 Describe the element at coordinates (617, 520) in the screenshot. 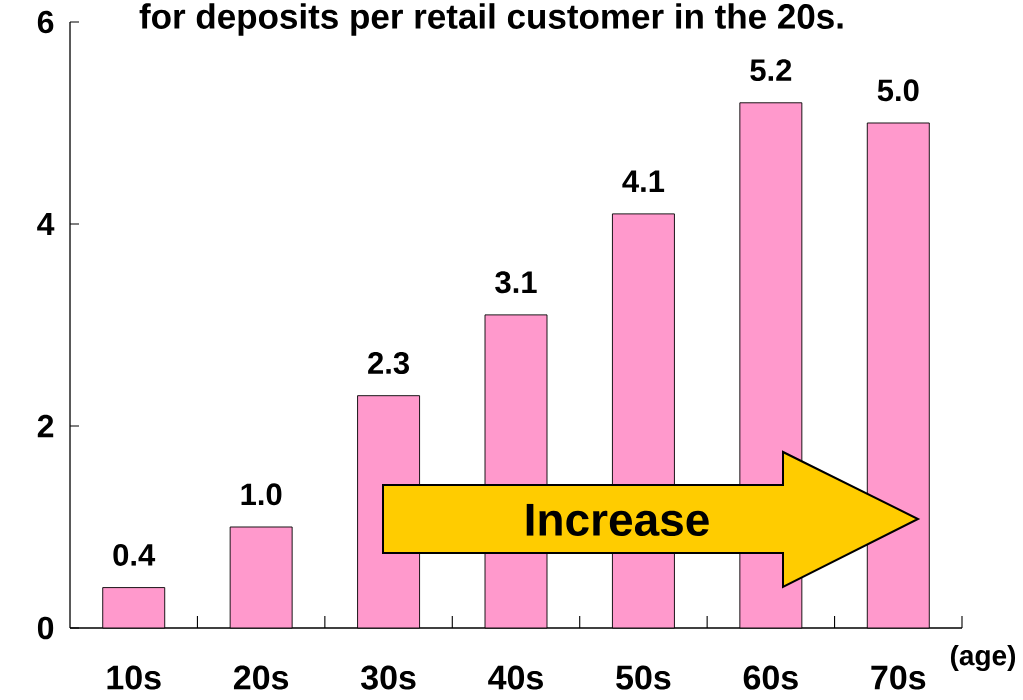

I see `annotation: Increase` at that location.